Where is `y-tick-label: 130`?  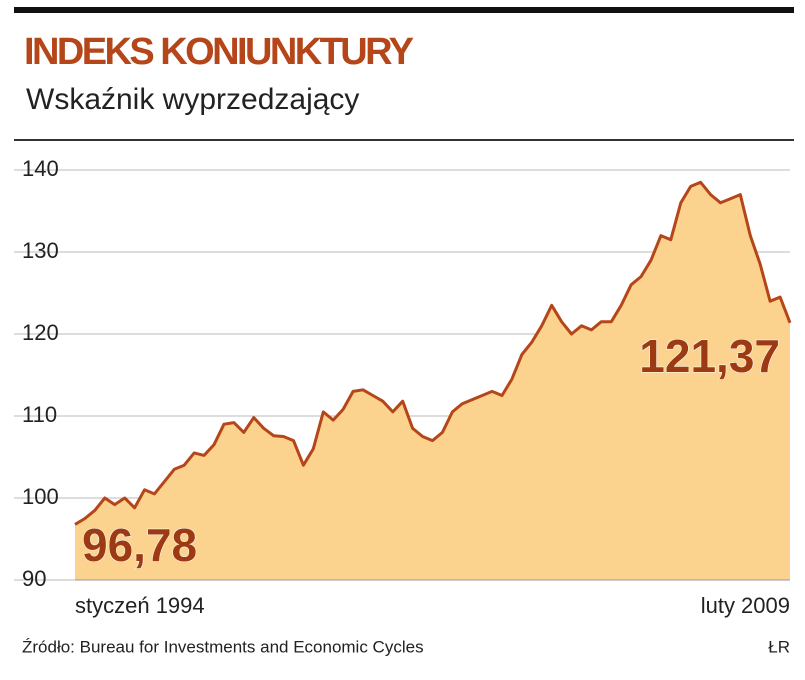
y-tick-label: 130 is located at coordinates (40, 250).